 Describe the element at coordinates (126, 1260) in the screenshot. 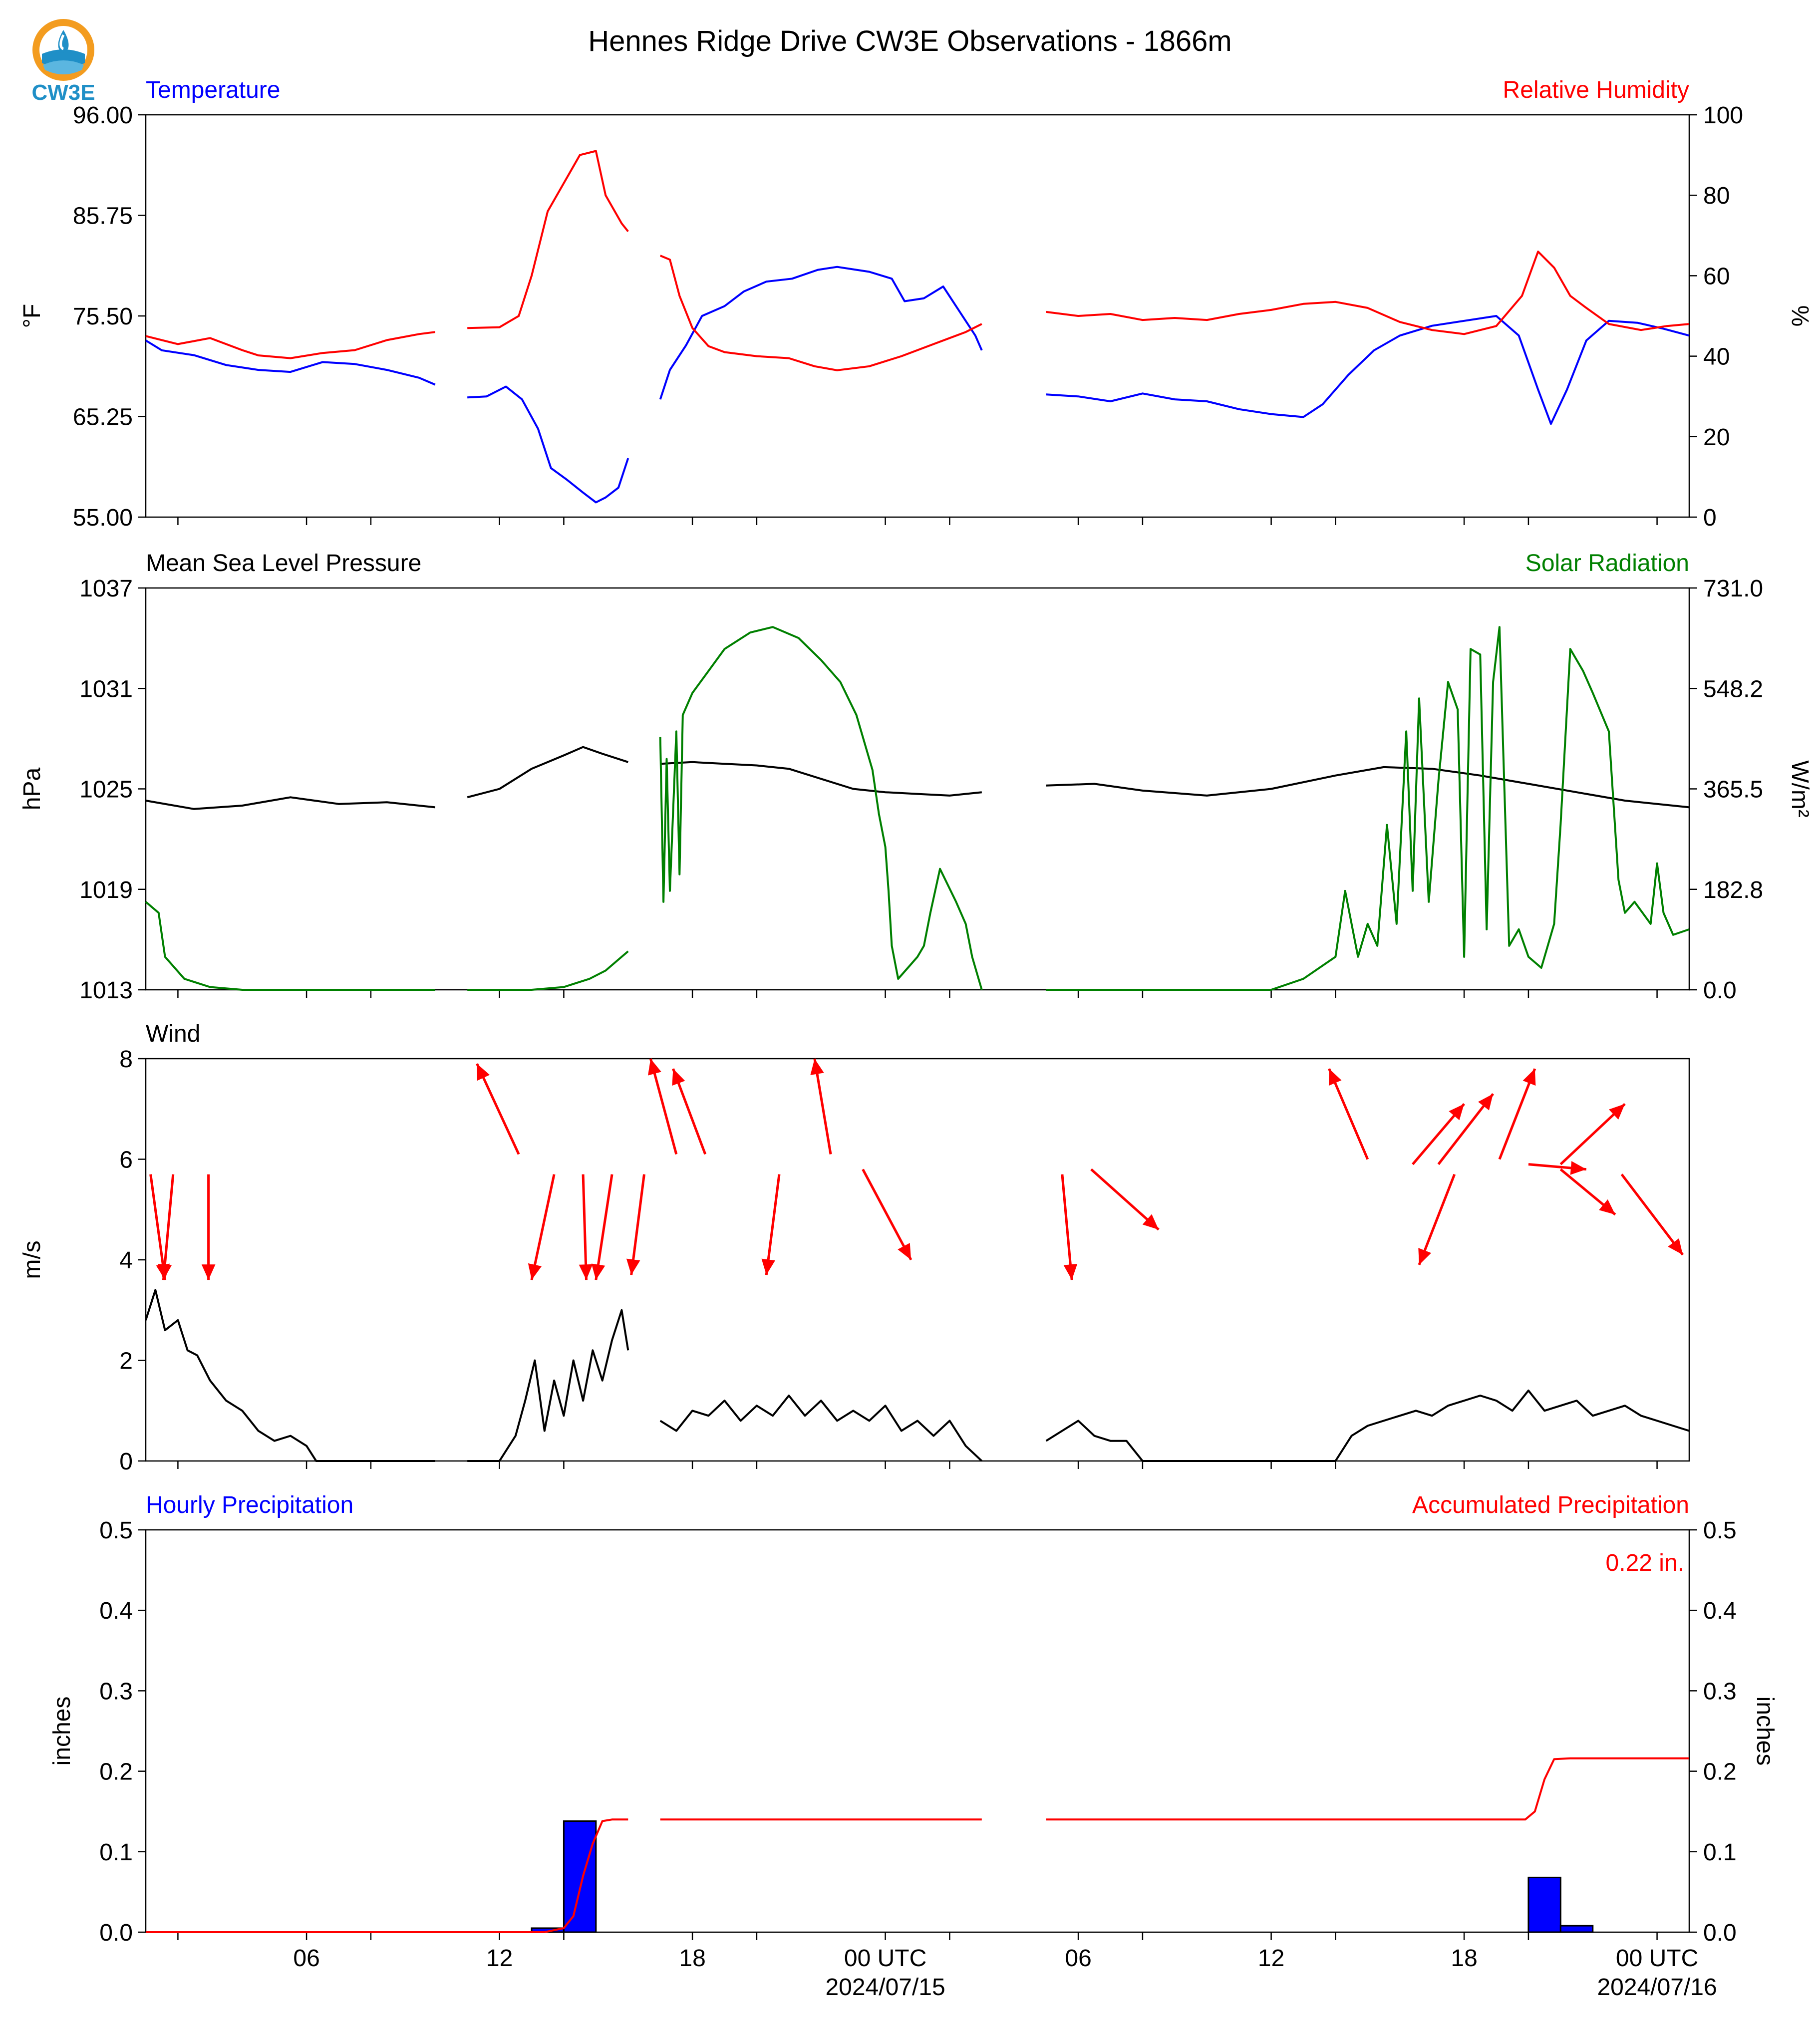

I see `y-tick-label: 4` at that location.